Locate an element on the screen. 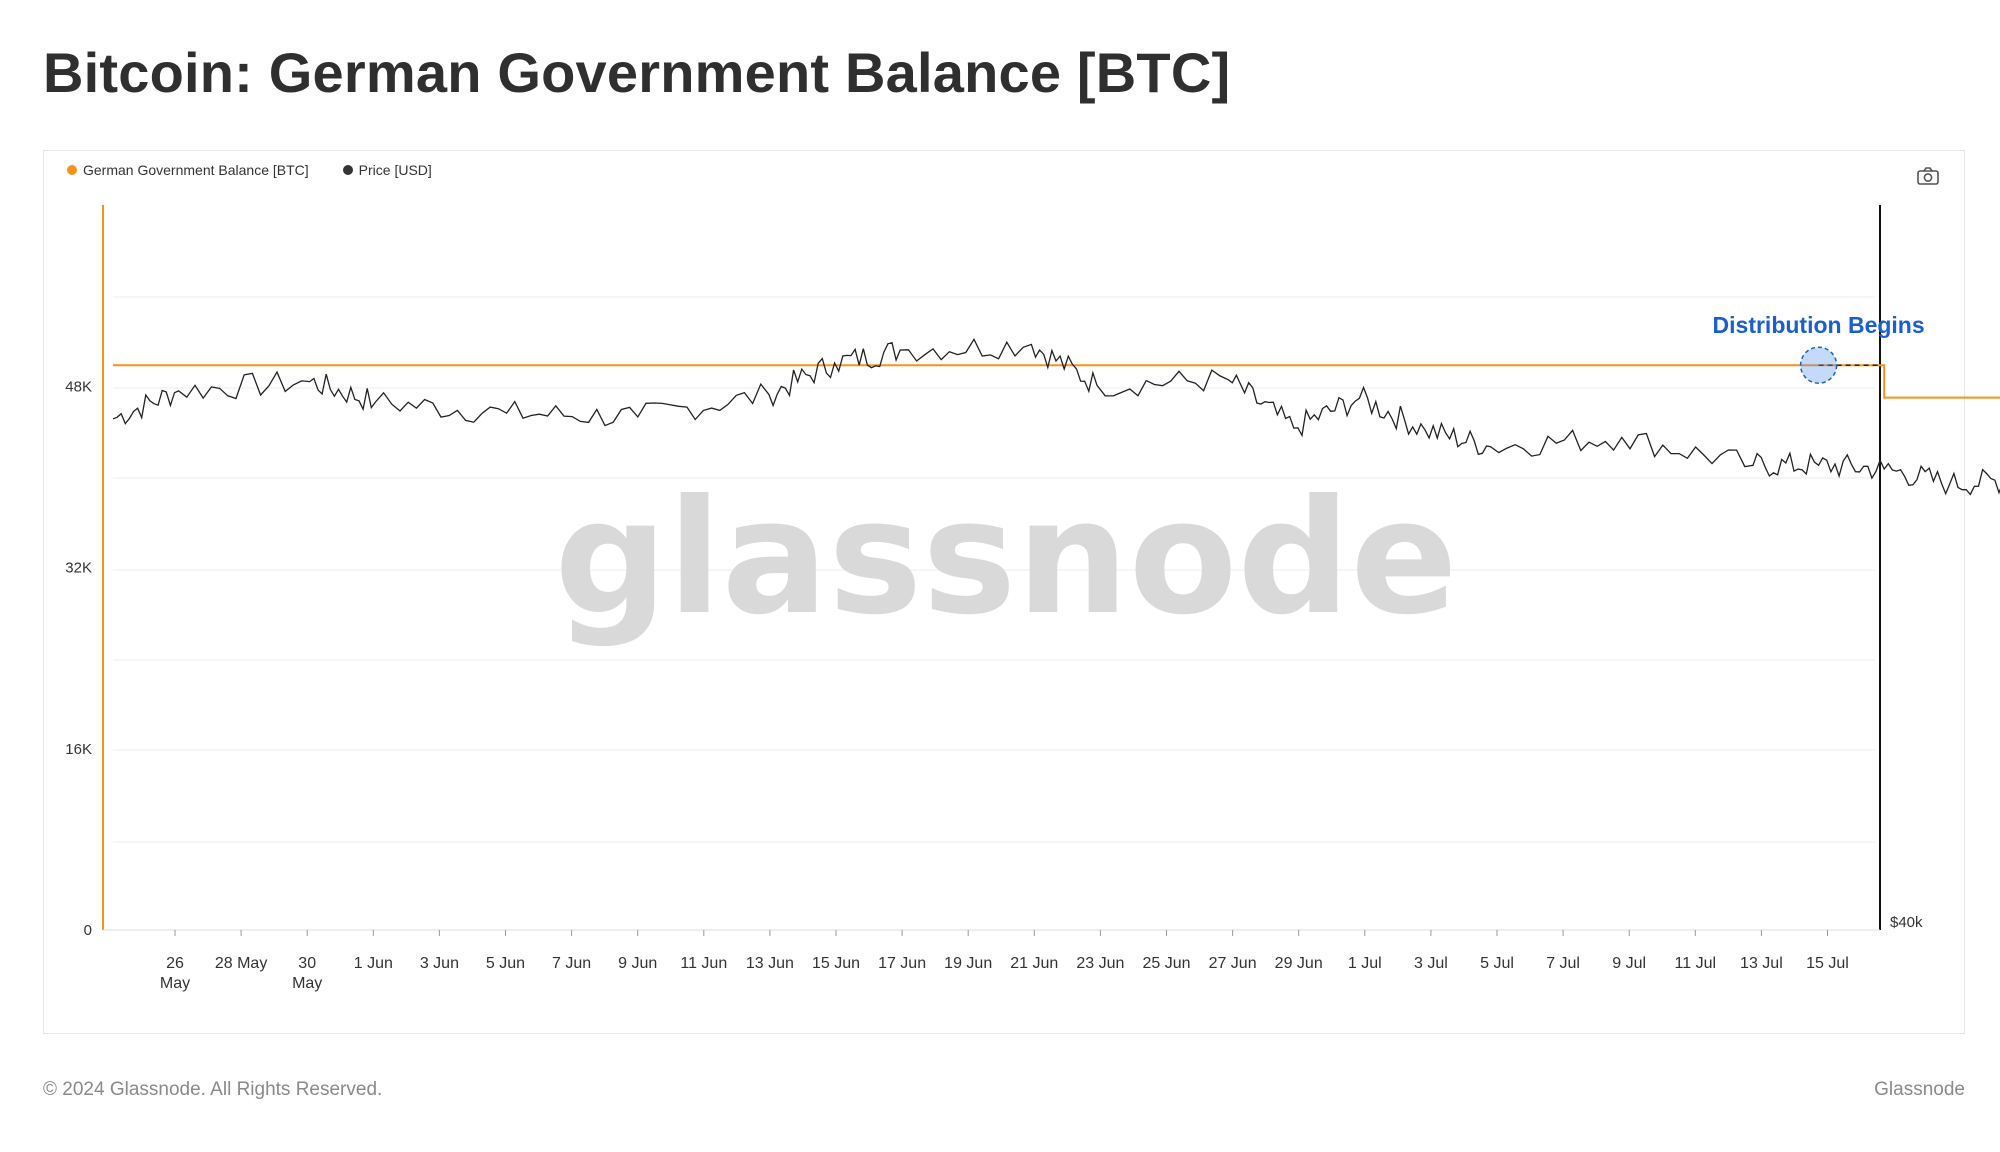 The width and height of the screenshot is (2000, 1152). x-tick-label: 15 Jul is located at coordinates (1827, 963).